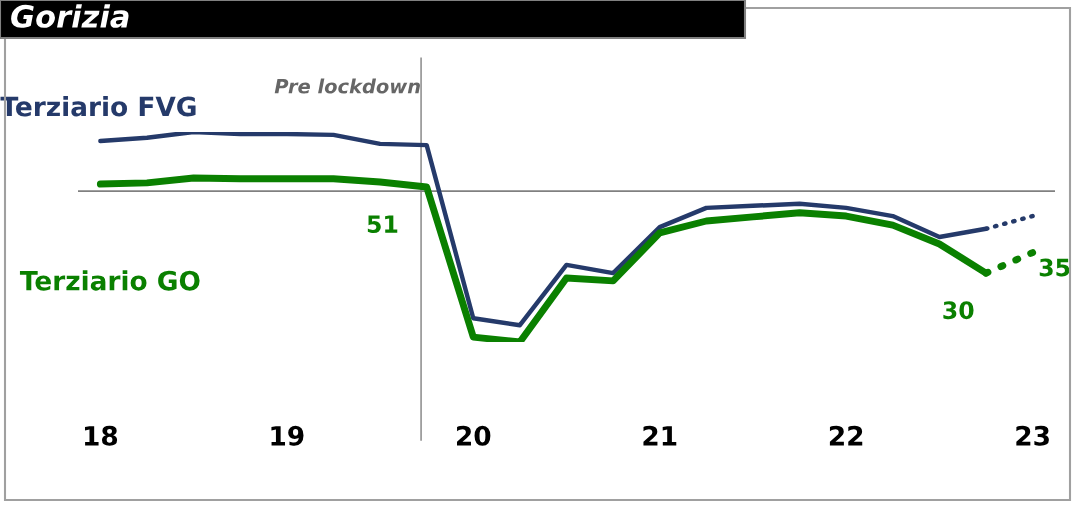 The width and height of the screenshot is (1076, 506). What do you see at coordinates (474, 435) in the screenshot?
I see `x-tick-label: 20` at bounding box center [474, 435].